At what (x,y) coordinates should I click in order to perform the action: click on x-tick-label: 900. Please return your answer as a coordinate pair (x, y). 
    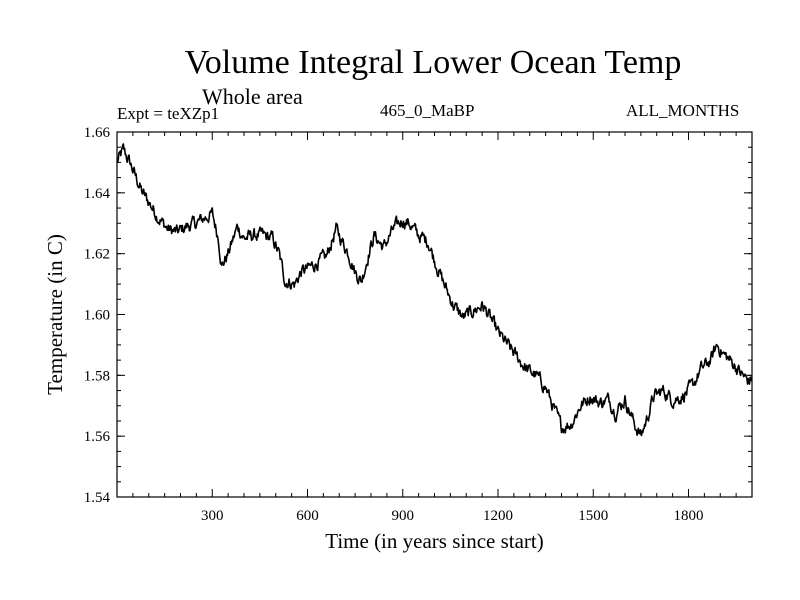
    Looking at the image, I should click on (403, 516).